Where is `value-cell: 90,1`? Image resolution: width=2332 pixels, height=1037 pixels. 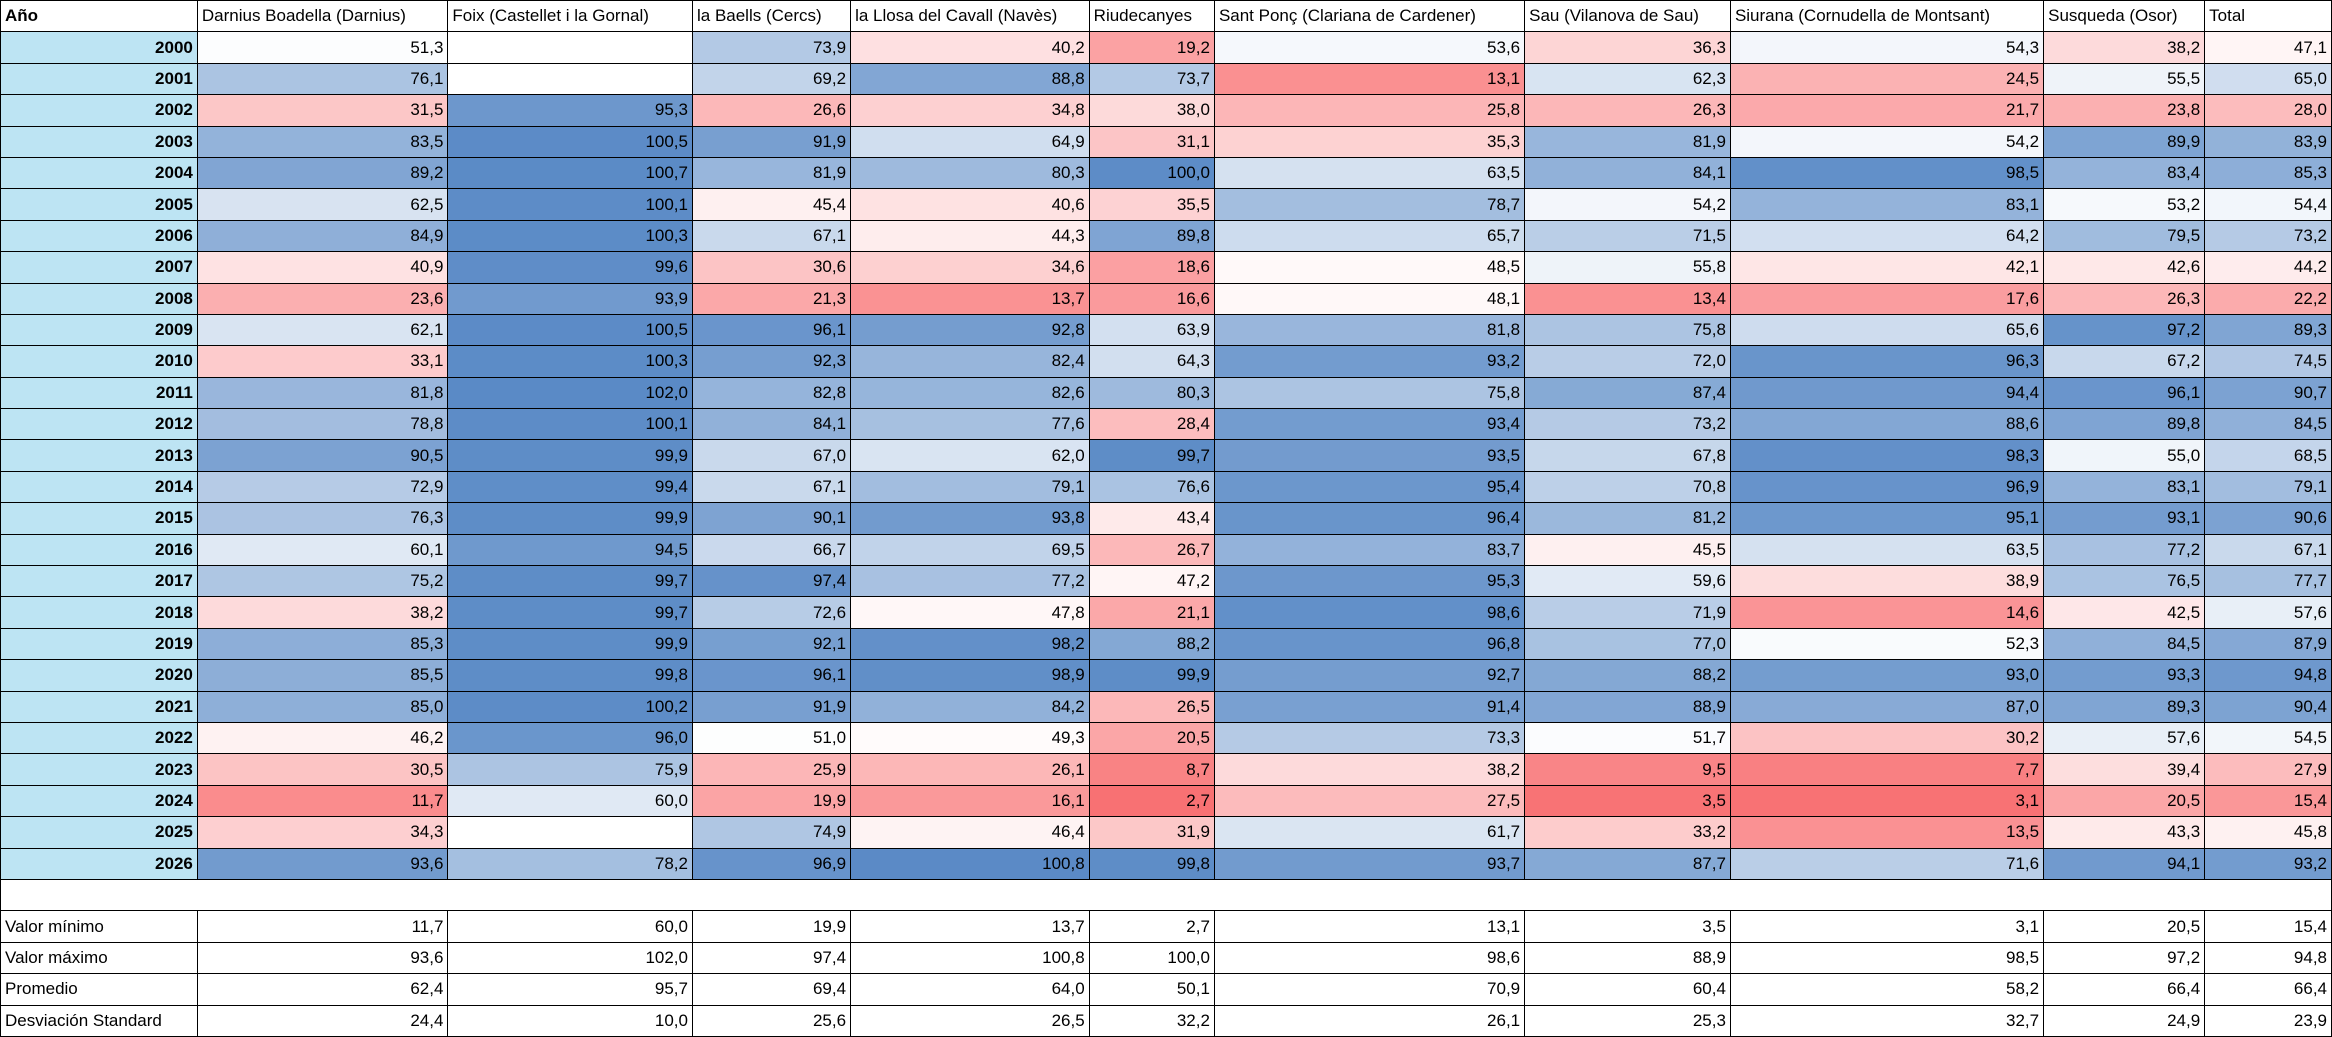
value-cell: 90,1 is located at coordinates (771, 518).